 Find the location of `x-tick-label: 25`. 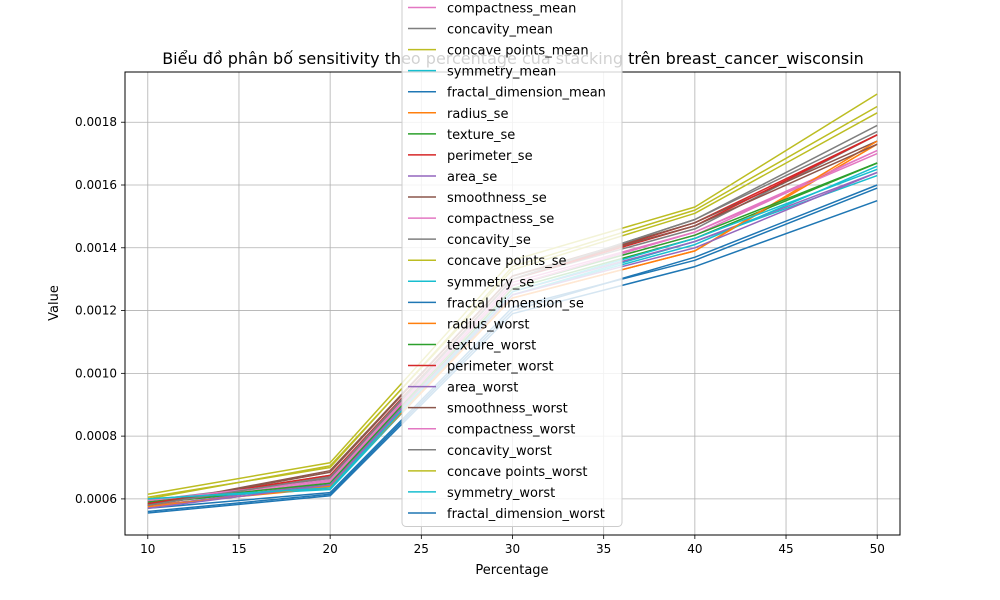

x-tick-label: 25 is located at coordinates (421, 549).